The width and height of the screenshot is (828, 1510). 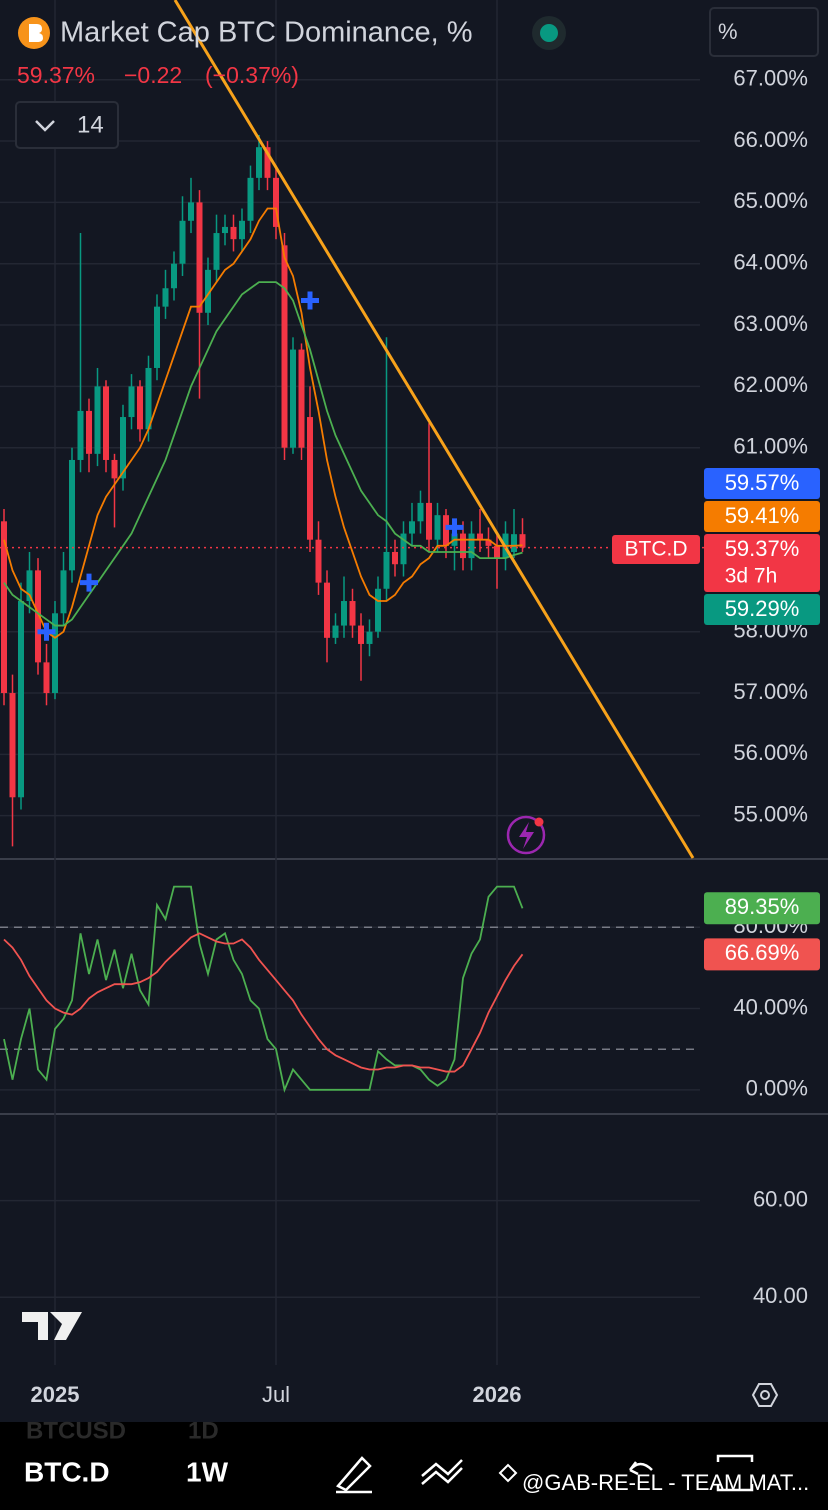 I want to click on draw-icon, so click(x=354, y=1475).